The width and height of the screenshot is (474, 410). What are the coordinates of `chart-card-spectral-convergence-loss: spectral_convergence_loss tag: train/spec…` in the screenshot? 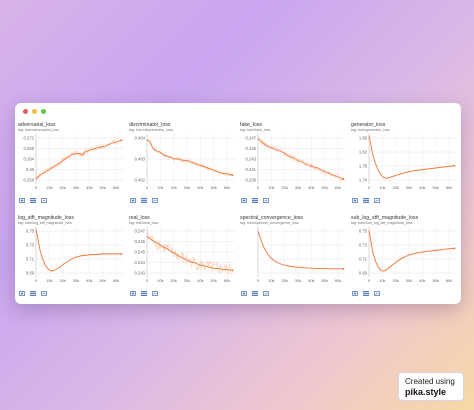 It's located at (293, 258).